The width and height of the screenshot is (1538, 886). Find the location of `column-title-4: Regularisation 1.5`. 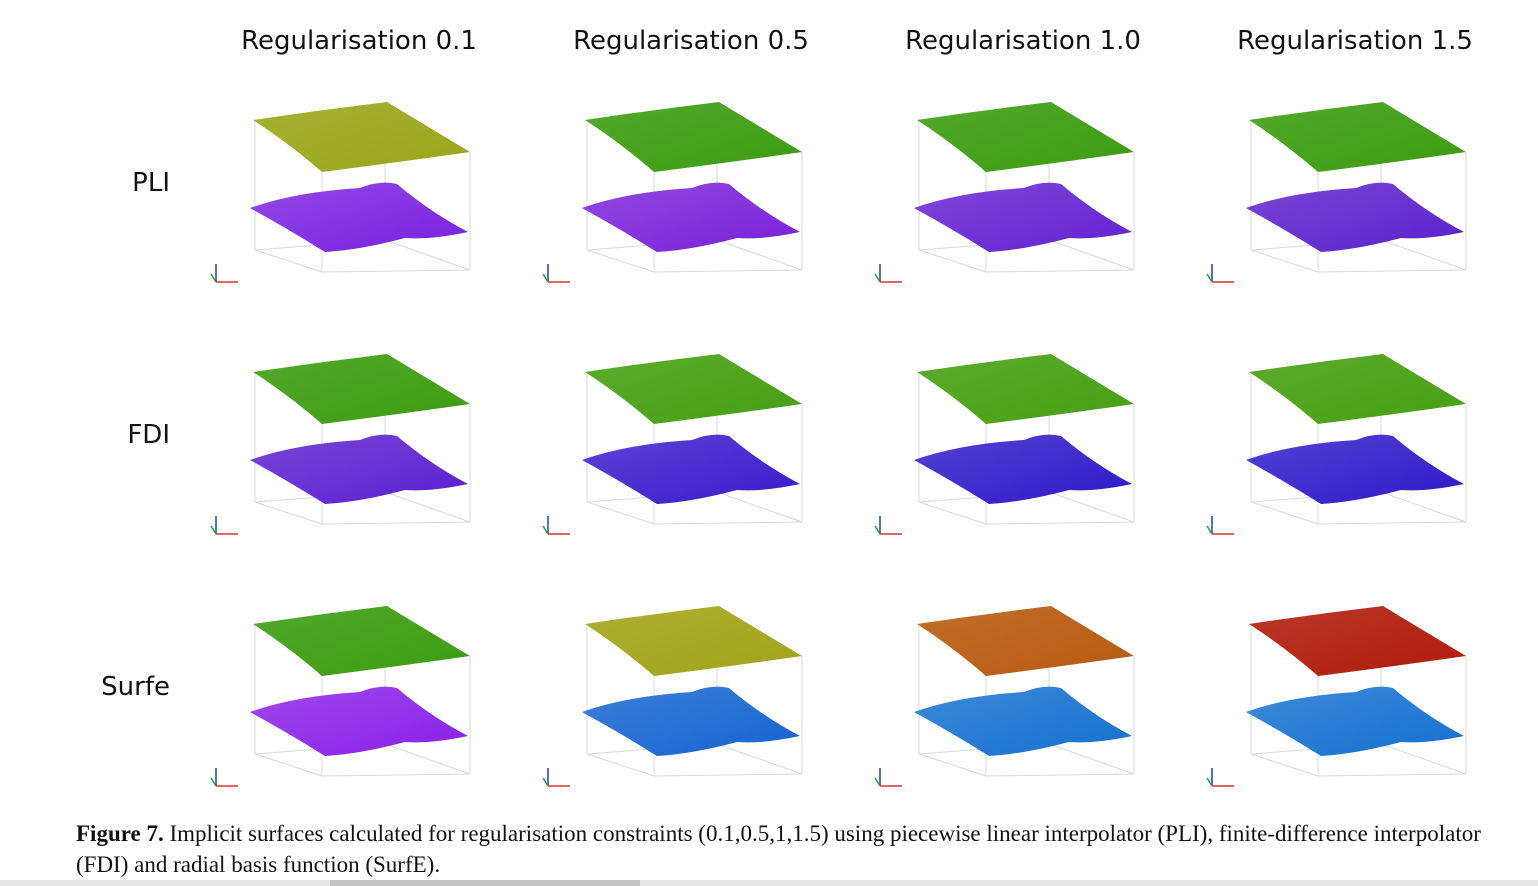

column-title-4: Regularisation 1.5 is located at coordinates (1355, 41).